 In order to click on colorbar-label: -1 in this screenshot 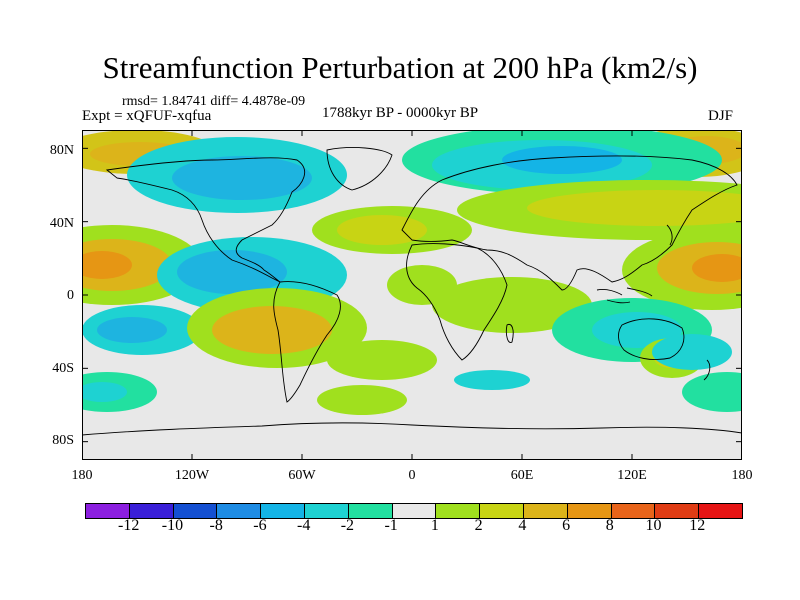, I will do `click(391, 525)`.